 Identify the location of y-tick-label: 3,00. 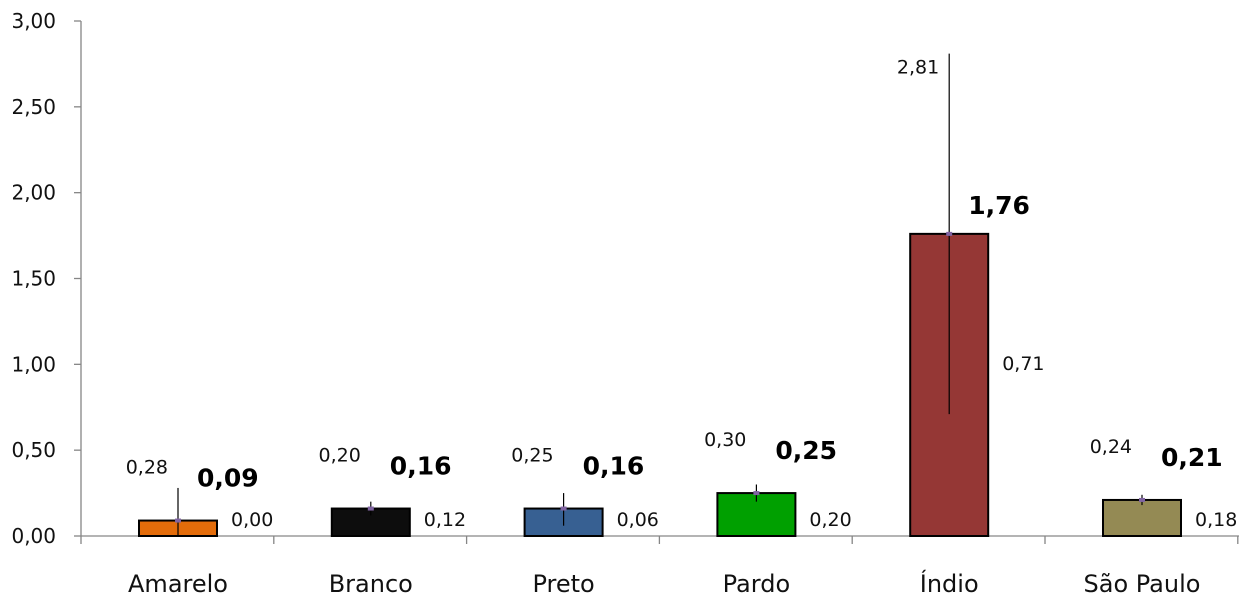
(33, 21).